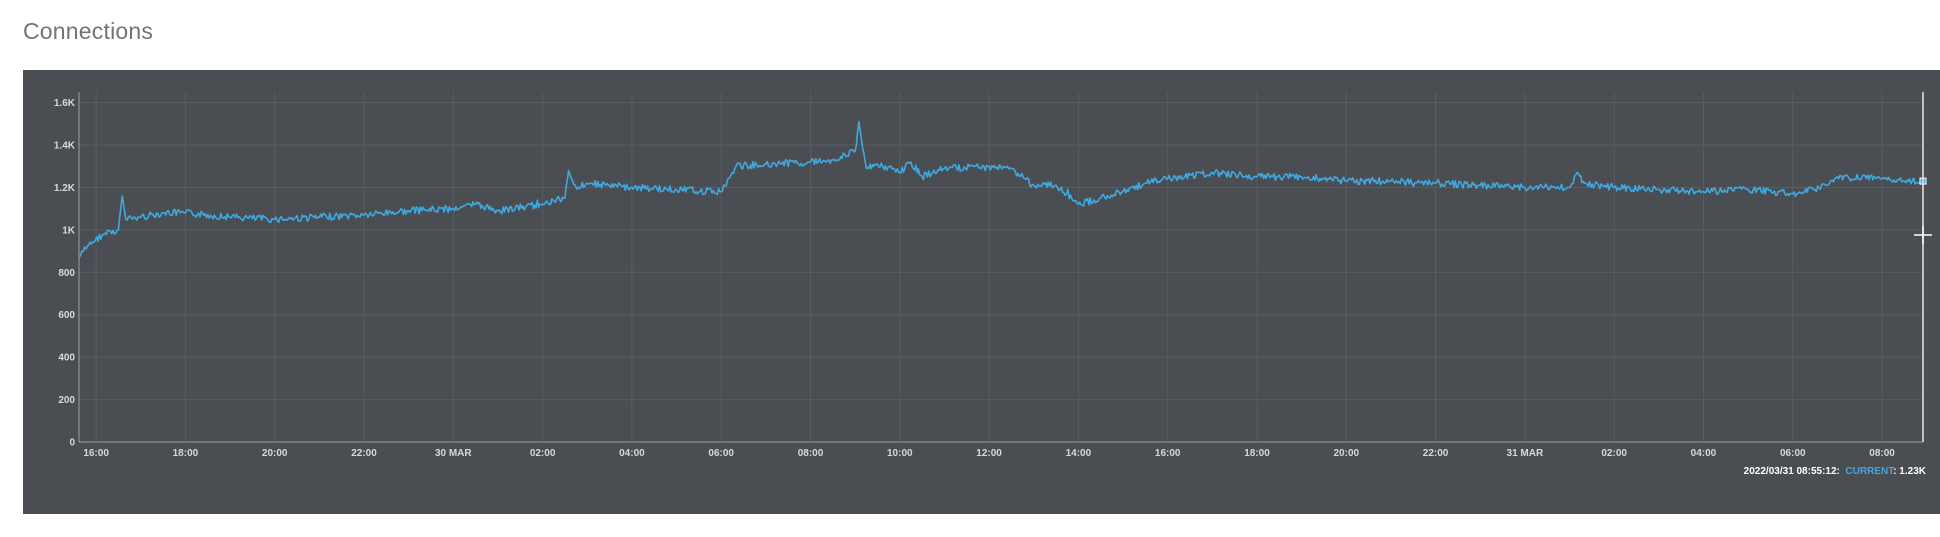  I want to click on x-tick-label: 30 MAR, so click(453, 453).